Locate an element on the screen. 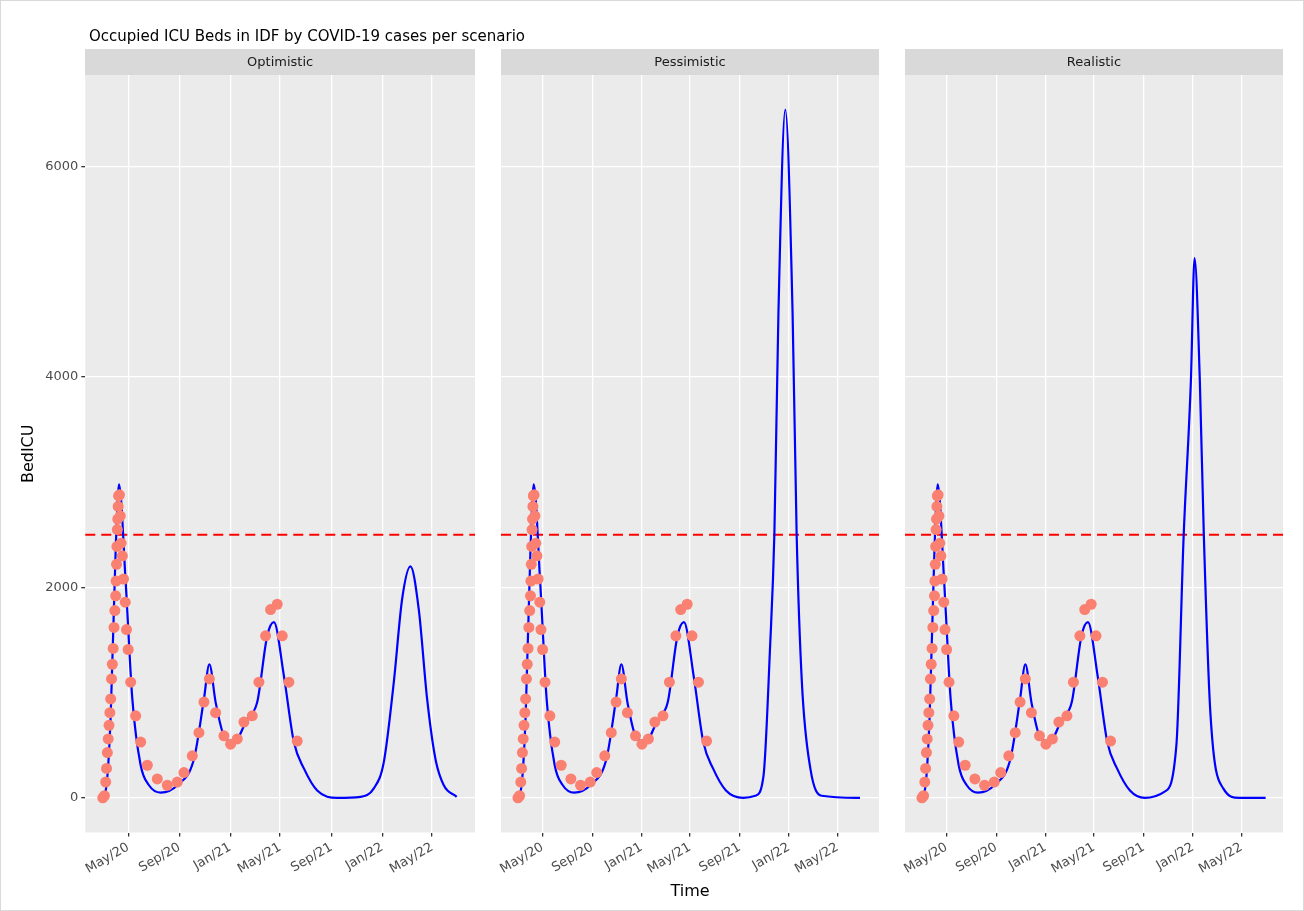 The height and width of the screenshot is (911, 1304). y-tick-label: 6000 is located at coordinates (62, 165).